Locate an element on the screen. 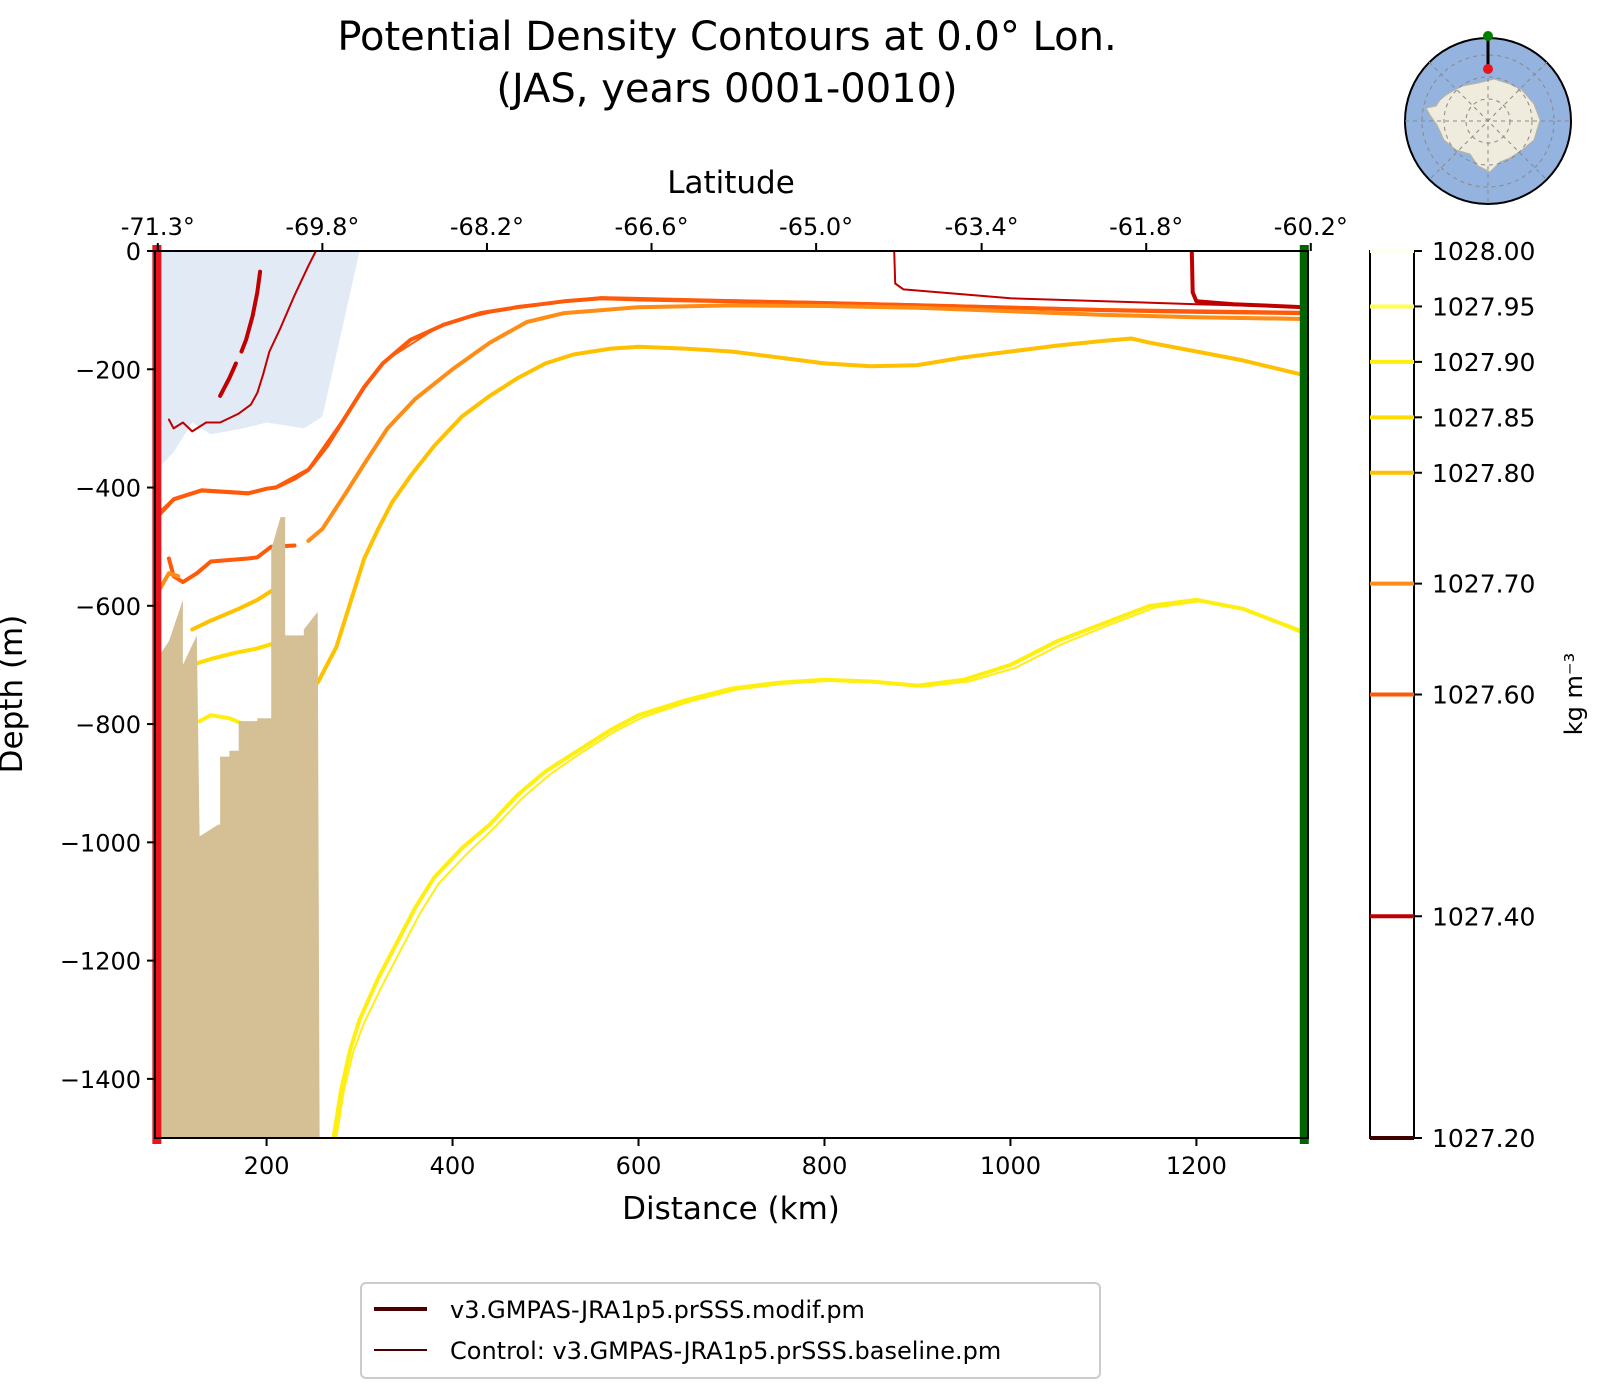 The height and width of the screenshot is (1400, 1600). top-tick-label: -69.8° is located at coordinates (322, 227).